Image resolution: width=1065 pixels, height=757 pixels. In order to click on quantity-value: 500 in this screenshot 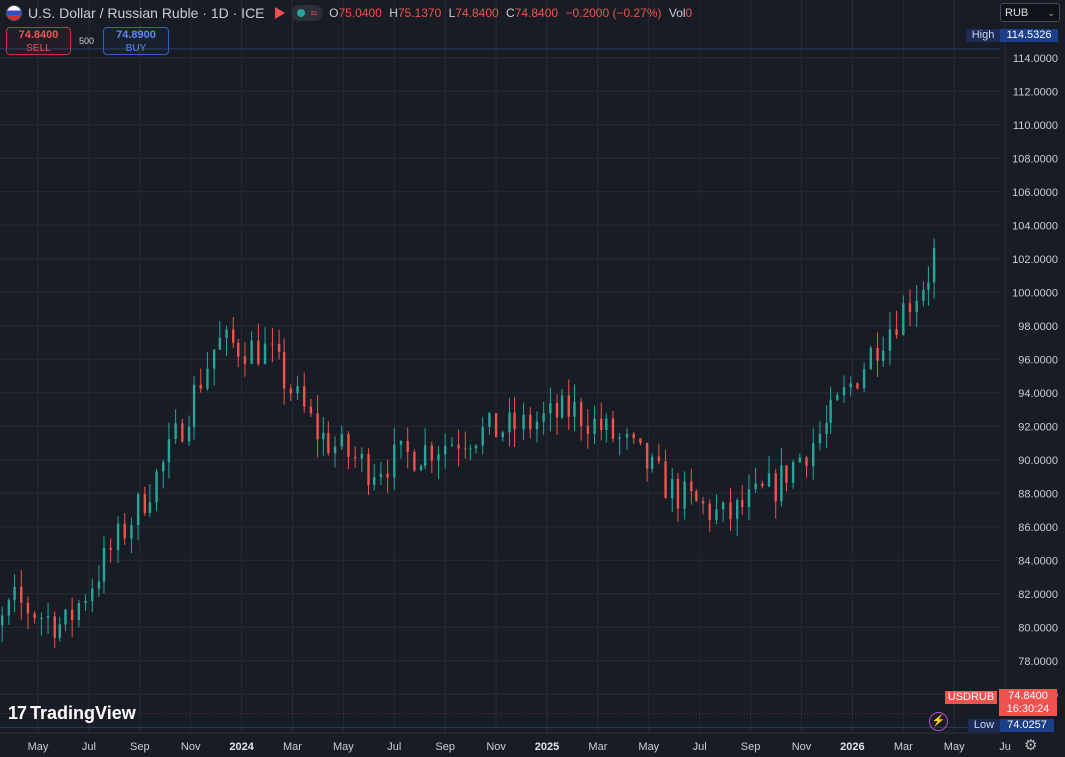, I will do `click(87, 41)`.